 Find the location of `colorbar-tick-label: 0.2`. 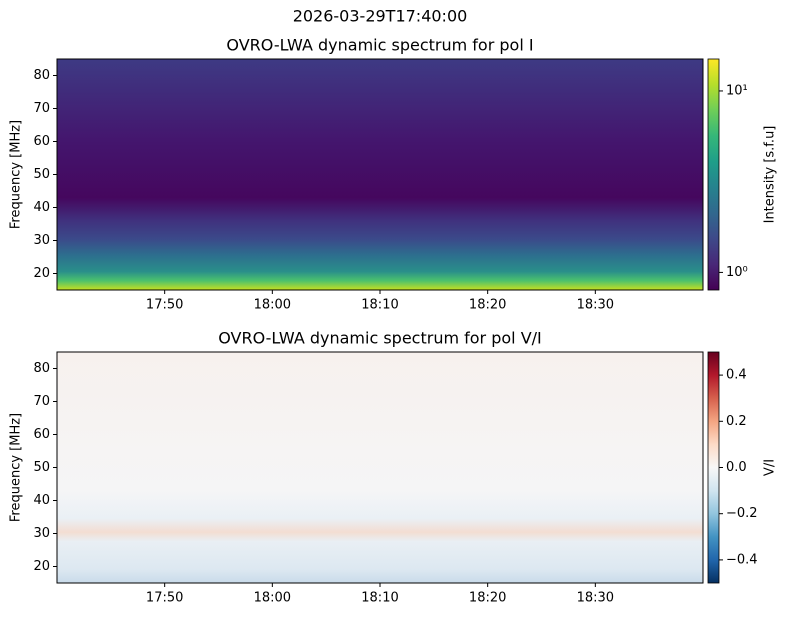

colorbar-tick-label: 0.2 is located at coordinates (736, 421).